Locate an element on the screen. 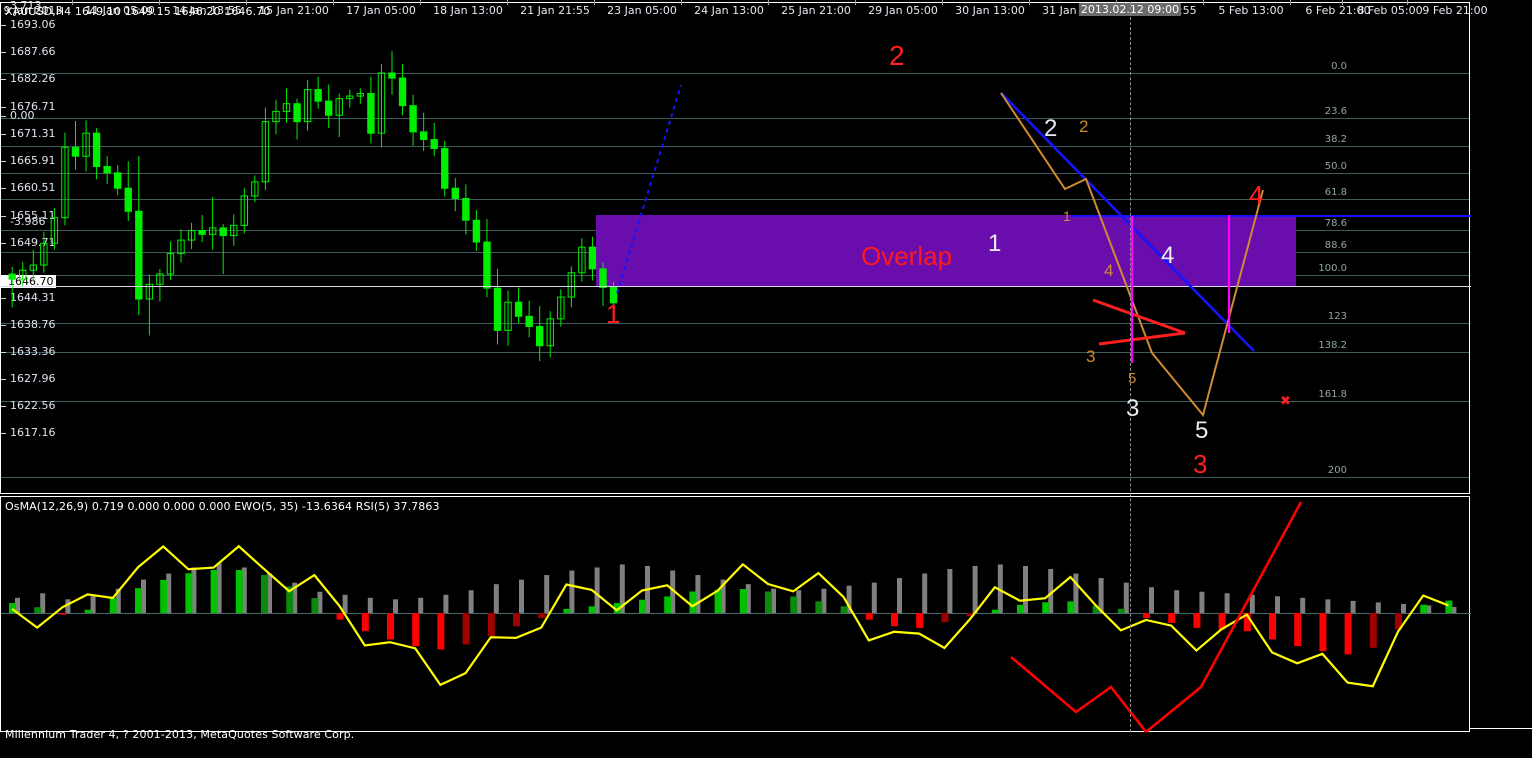 The width and height of the screenshot is (1532, 758). wave-label-red-4: 4 is located at coordinates (1256, 195).